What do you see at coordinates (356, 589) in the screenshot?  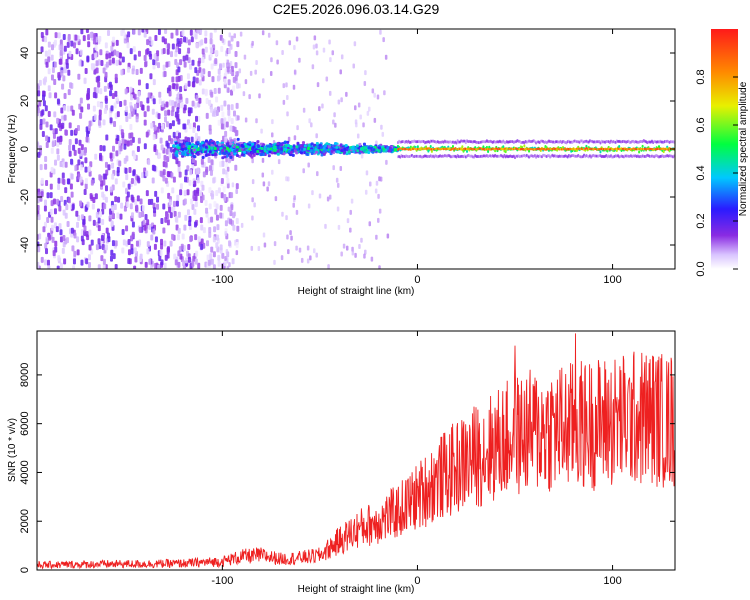 I see `snr-x-axis-label: Height of straight line (km)` at bounding box center [356, 589].